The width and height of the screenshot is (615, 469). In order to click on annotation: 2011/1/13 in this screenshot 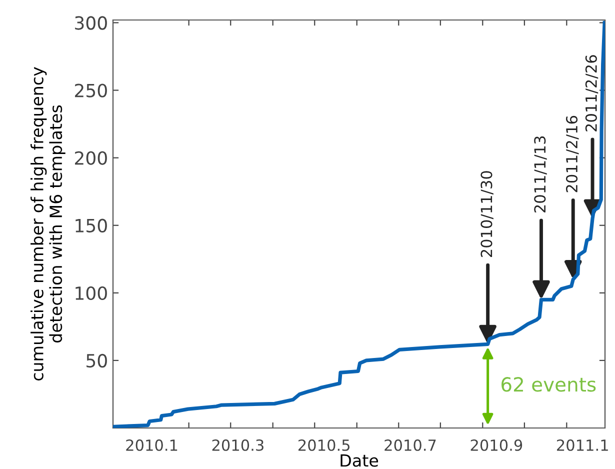, I will do `click(540, 174)`.